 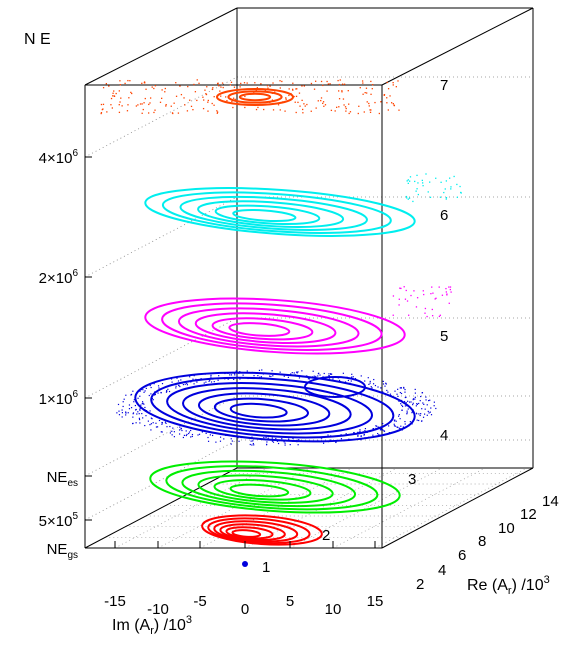 I want to click on box-edge, so click(x=161, y=46).